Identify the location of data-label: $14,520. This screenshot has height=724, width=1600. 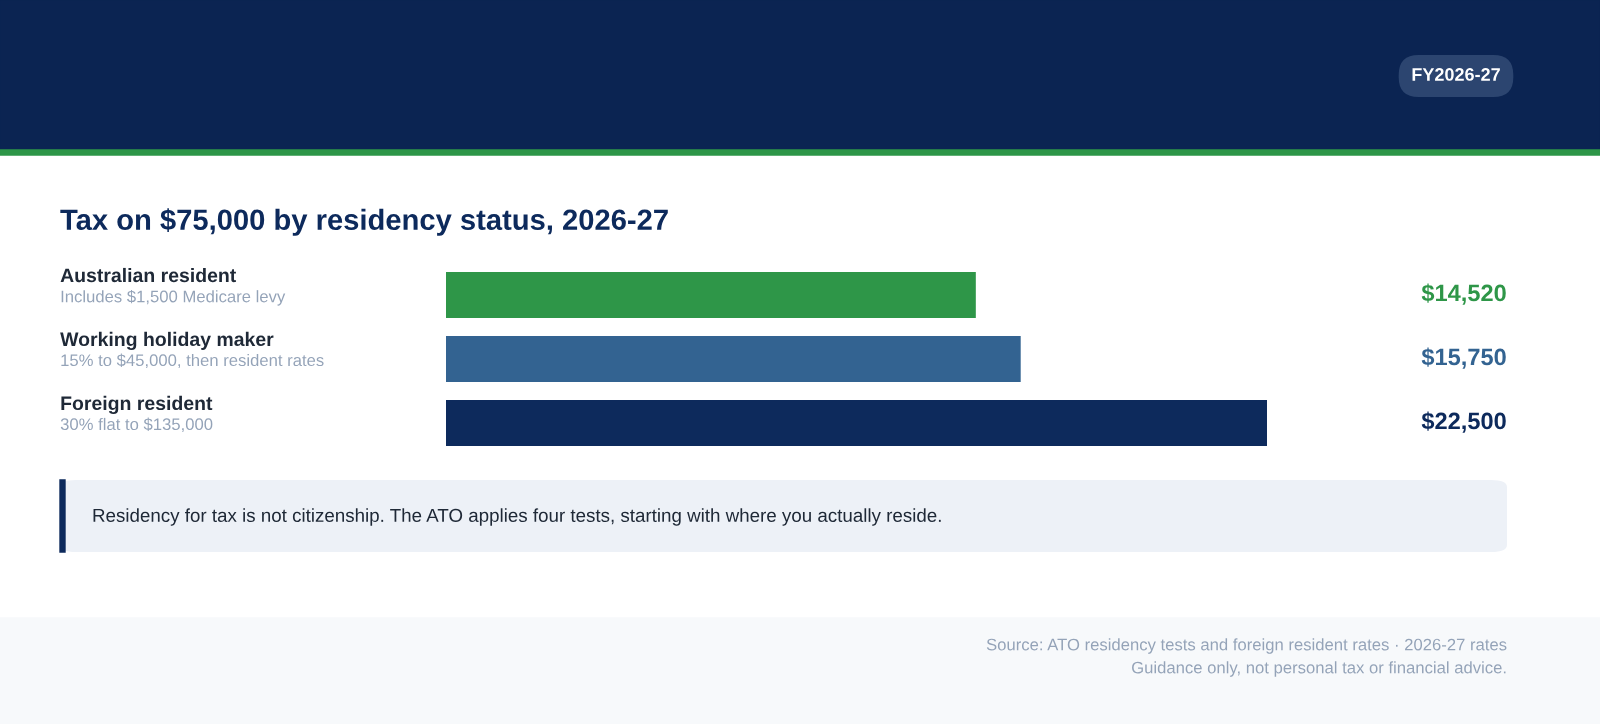
(1463, 294).